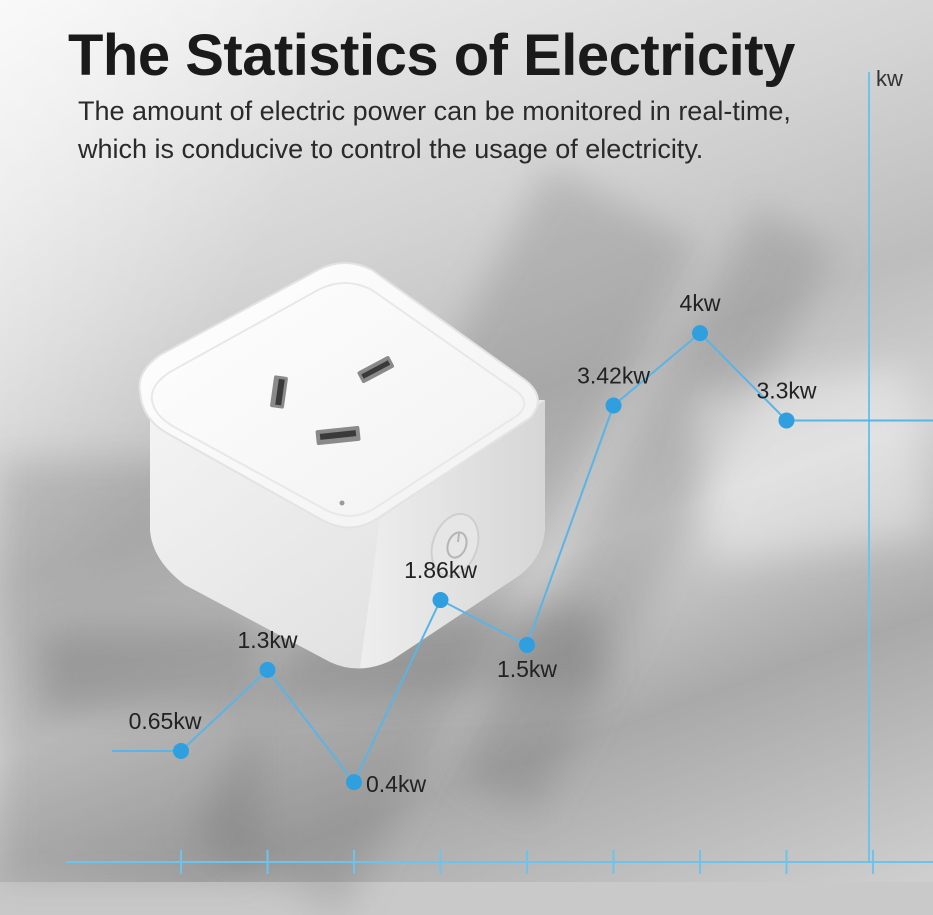  I want to click on page-title: The Statistics of Electricity, so click(431, 55).